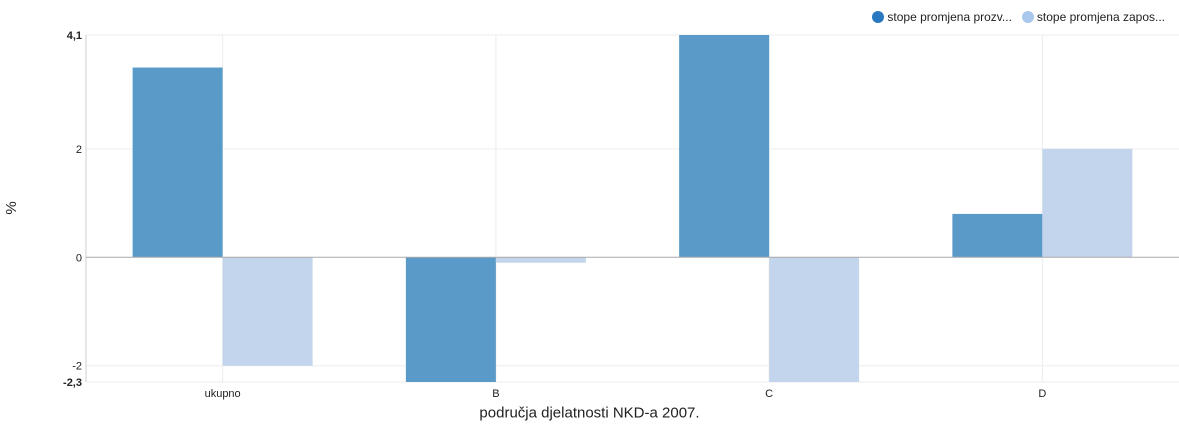 The height and width of the screenshot is (433, 1179). I want to click on y-tick-label: 2, so click(79, 150).